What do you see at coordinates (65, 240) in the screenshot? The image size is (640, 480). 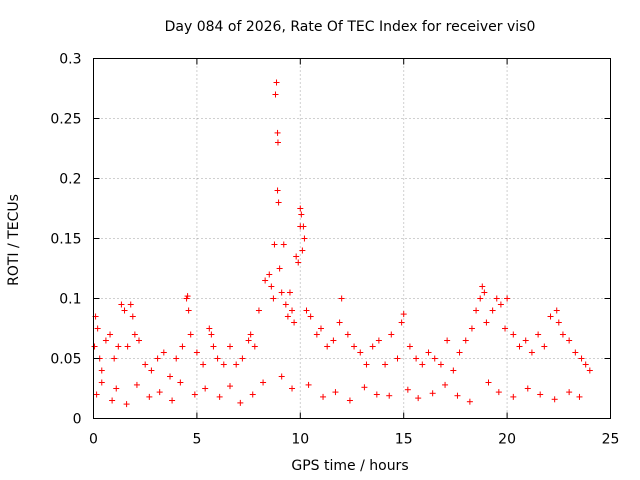 I see `y-tick-labels: 0 0.05 0.1 0.15 0.2 0.25 0.3` at bounding box center [65, 240].